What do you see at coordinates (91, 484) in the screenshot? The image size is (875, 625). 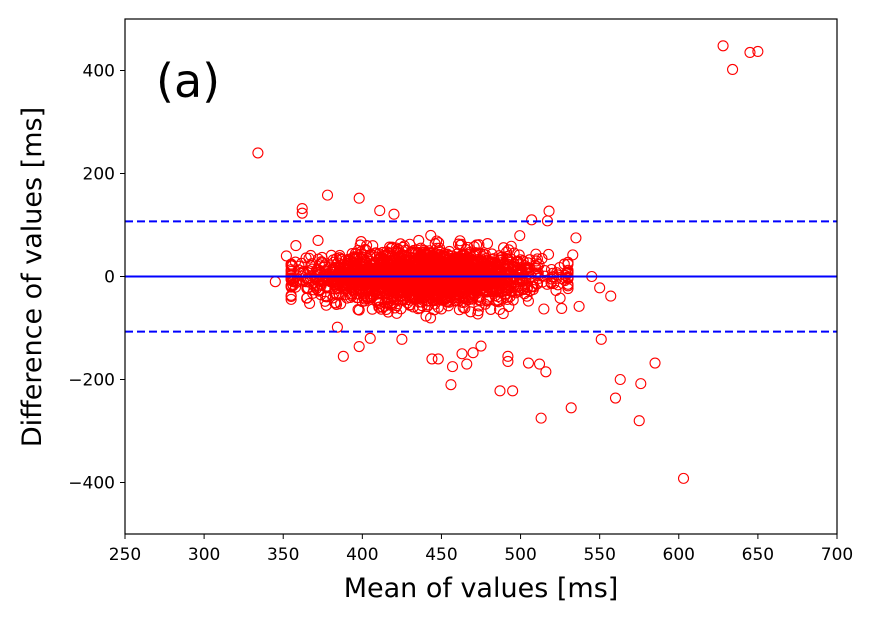 I see `y-tick-label: −400` at bounding box center [91, 484].